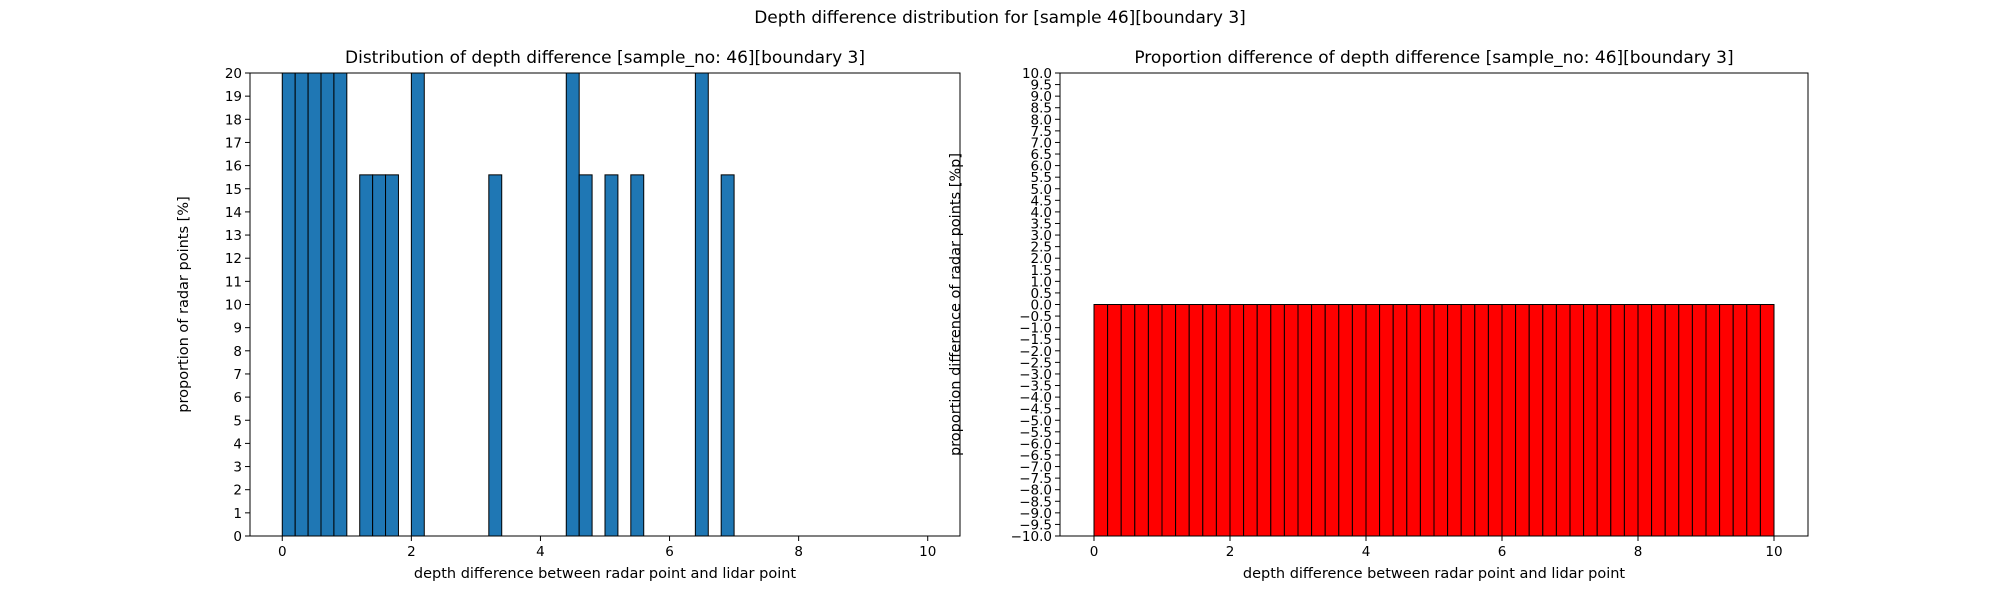 This screenshot has height=600, width=2000. I want to click on chart1-xtick-label: 6, so click(669, 552).